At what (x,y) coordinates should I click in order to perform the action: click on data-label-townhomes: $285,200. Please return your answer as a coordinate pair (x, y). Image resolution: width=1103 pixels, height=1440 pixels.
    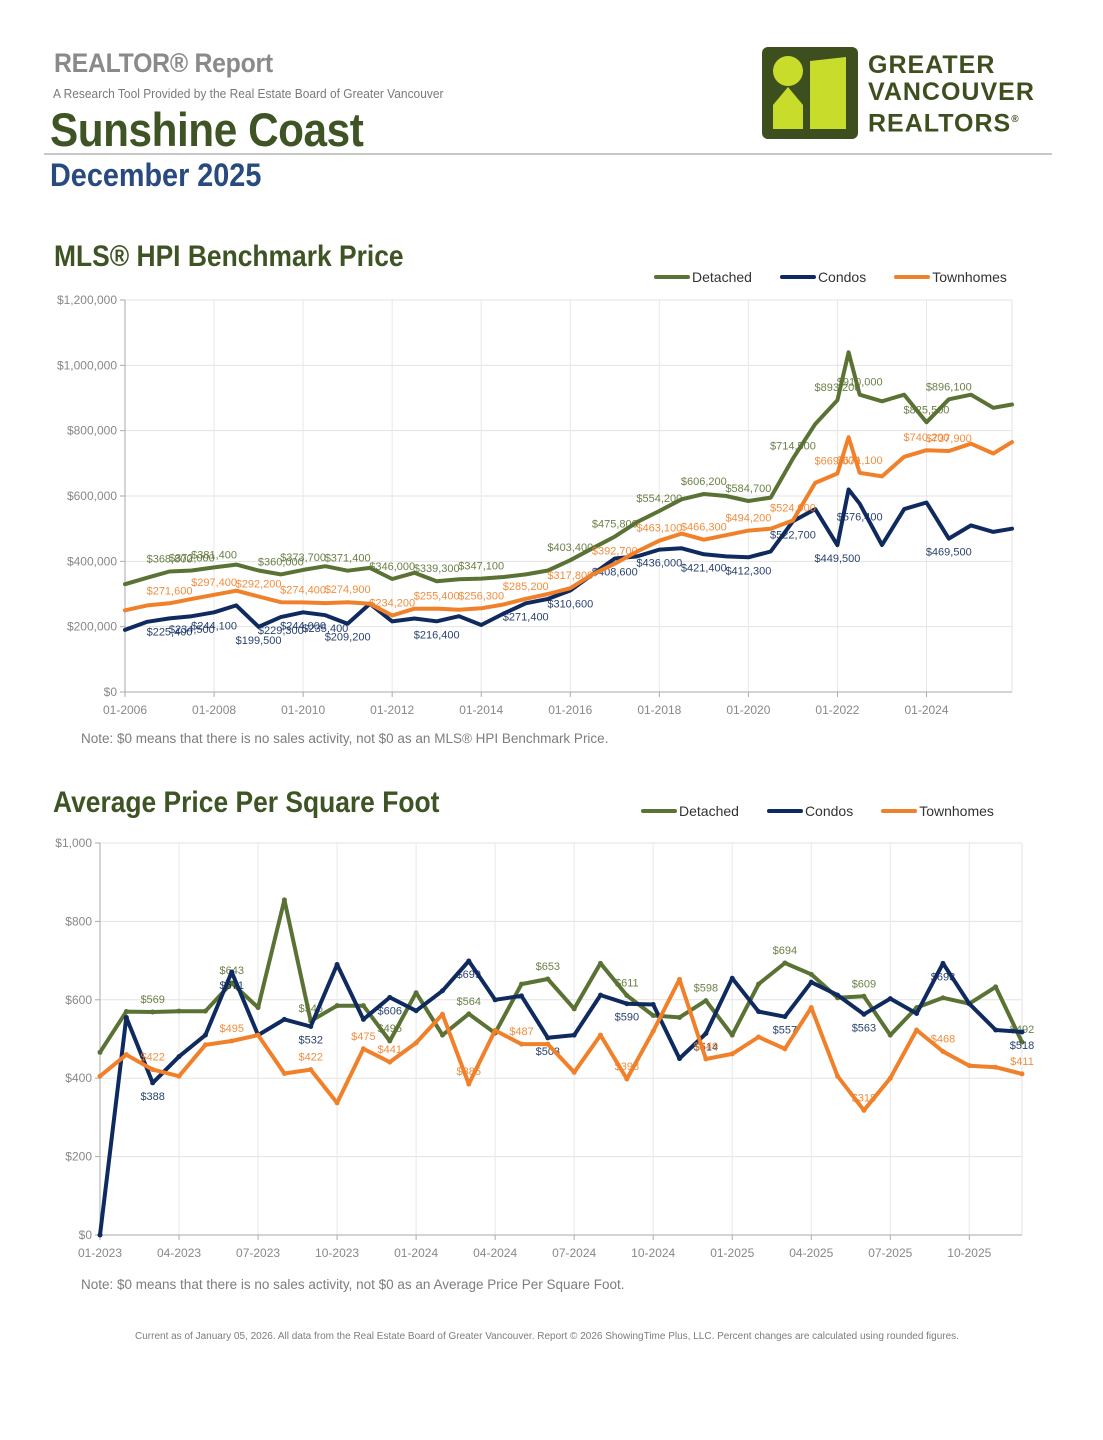
    Looking at the image, I should click on (526, 587).